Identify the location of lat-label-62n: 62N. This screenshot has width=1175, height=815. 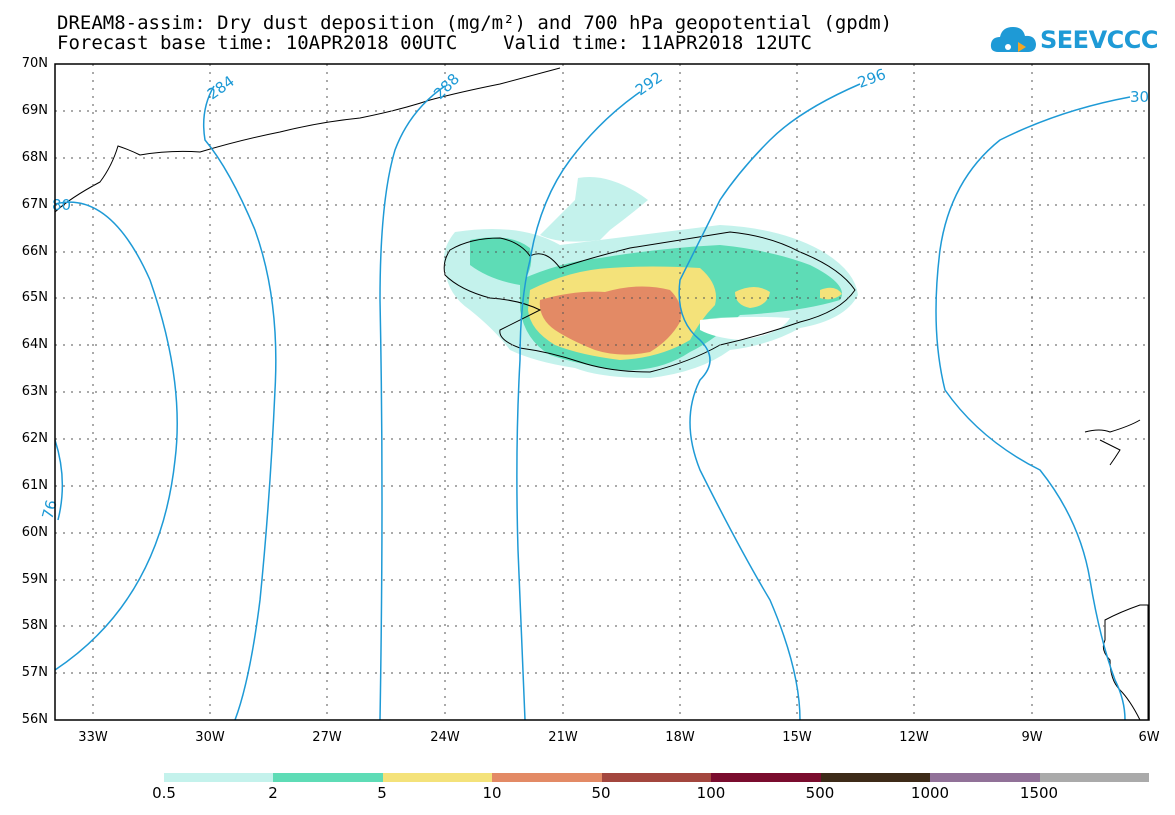
(34, 438).